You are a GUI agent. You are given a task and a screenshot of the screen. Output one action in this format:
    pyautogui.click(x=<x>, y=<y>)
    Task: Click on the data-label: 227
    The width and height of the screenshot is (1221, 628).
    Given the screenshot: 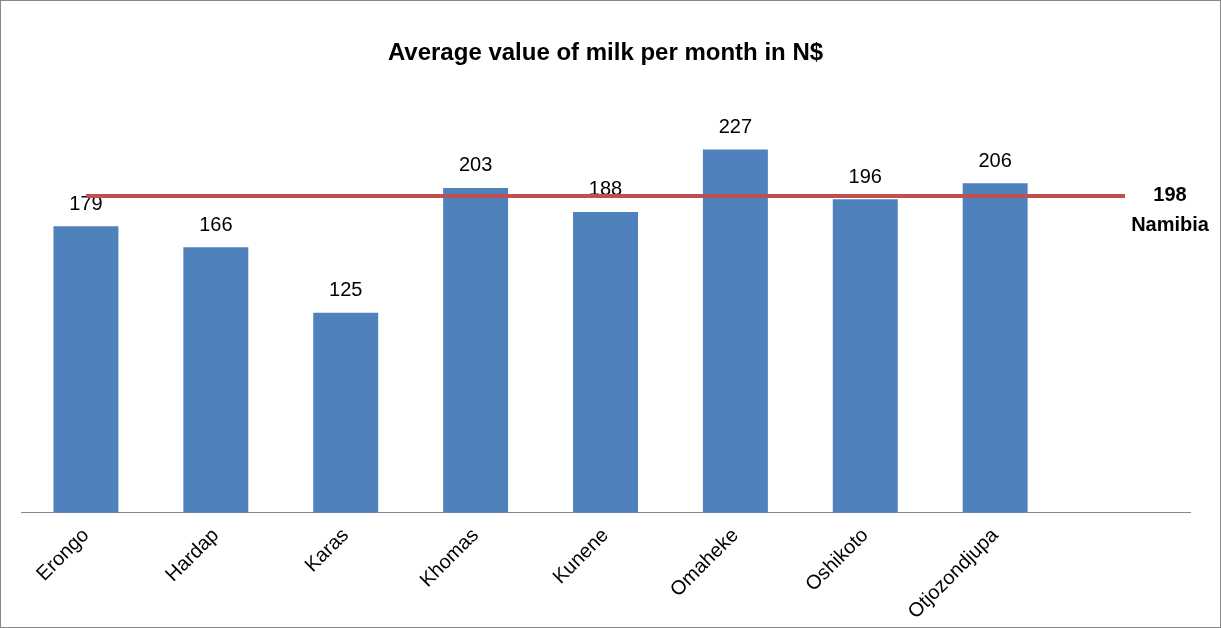 What is the action you would take?
    pyautogui.click(x=735, y=126)
    